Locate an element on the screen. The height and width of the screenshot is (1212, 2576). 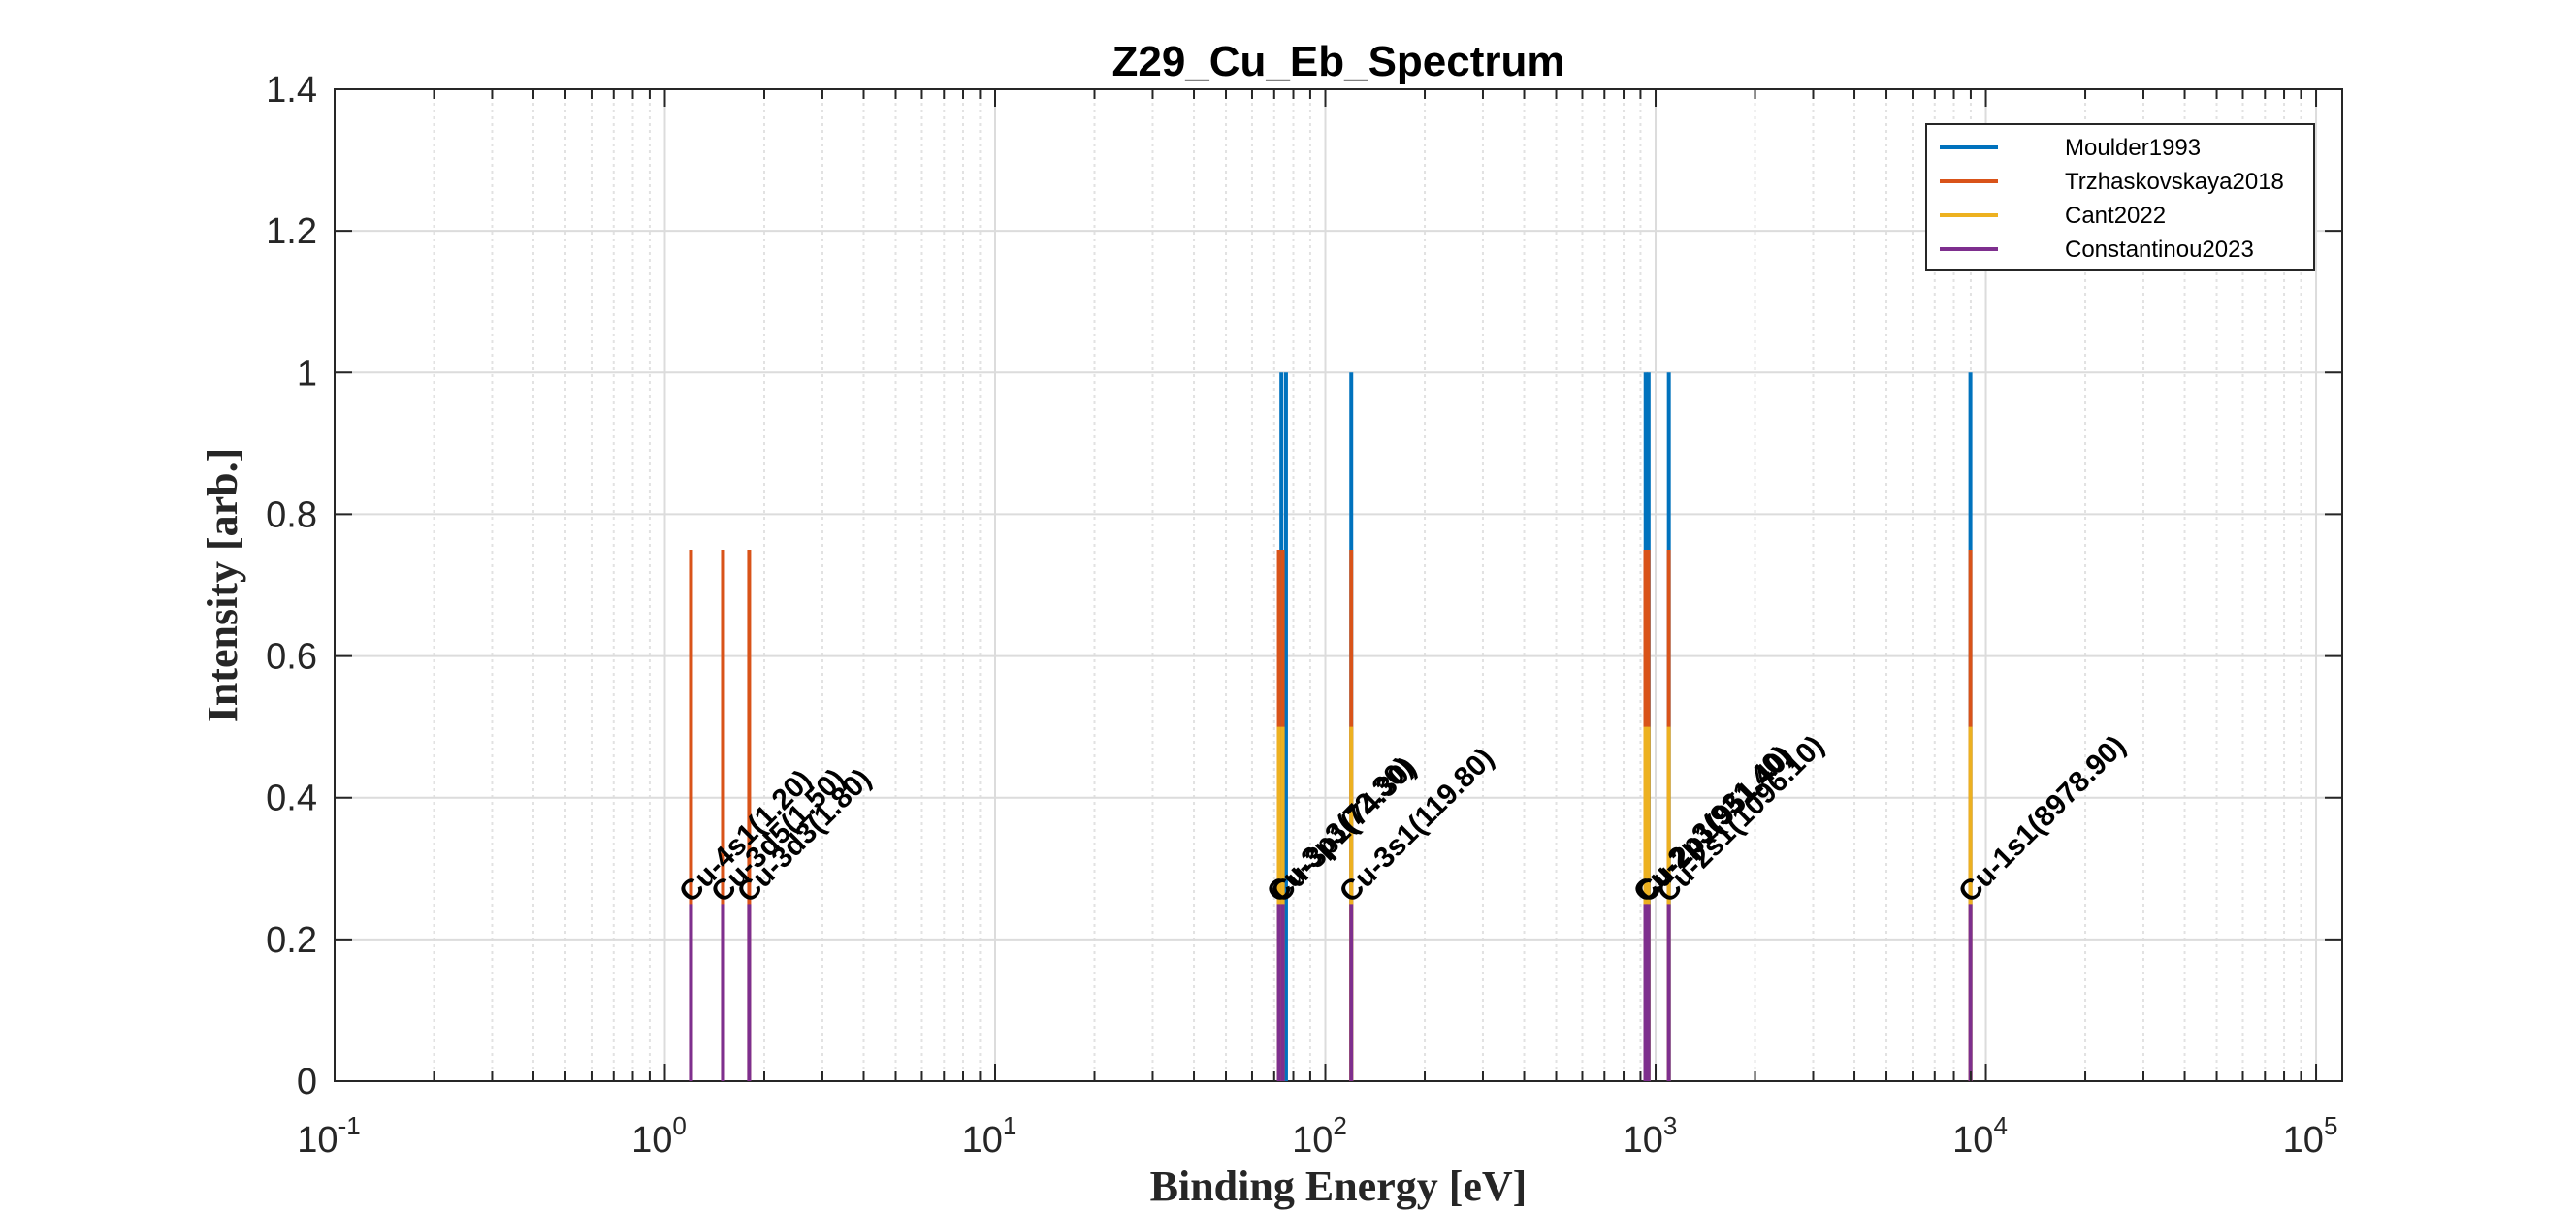
y-tick-label: 0.2 is located at coordinates (291, 941).